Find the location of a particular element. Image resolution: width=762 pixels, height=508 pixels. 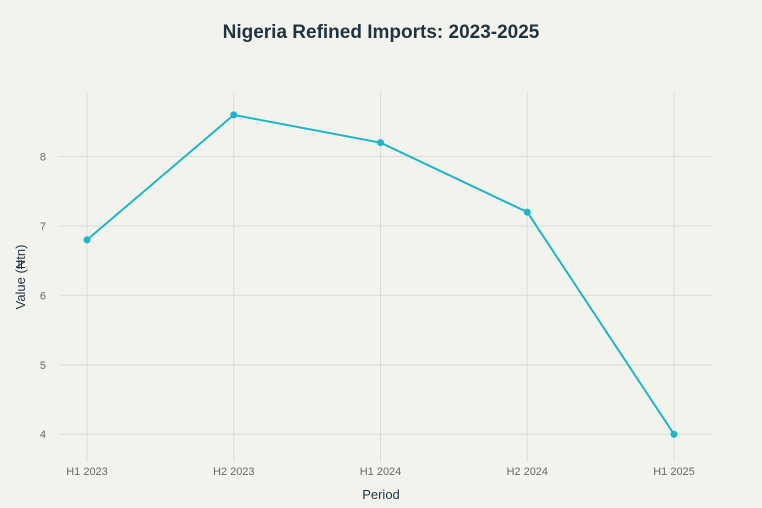

x-axis-ticks: H1 2023 H2 2023 H1 2024 H2 2024 H1 2025 is located at coordinates (380, 472).